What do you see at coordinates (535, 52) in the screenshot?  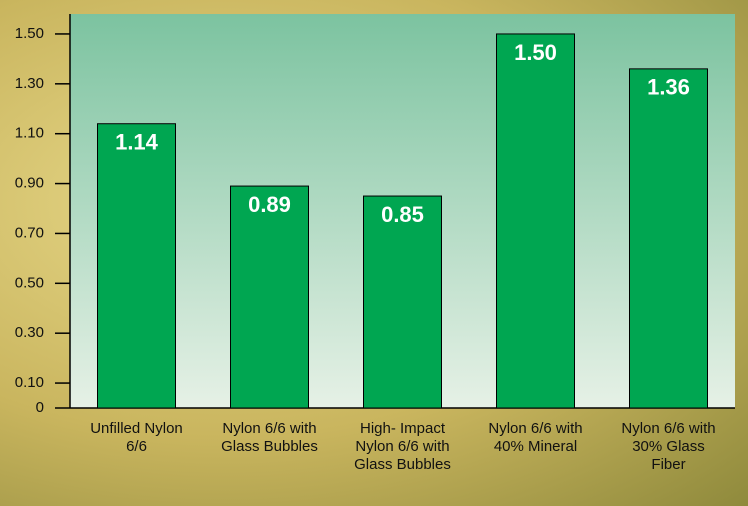 I see `value-label: 1.50` at bounding box center [535, 52].